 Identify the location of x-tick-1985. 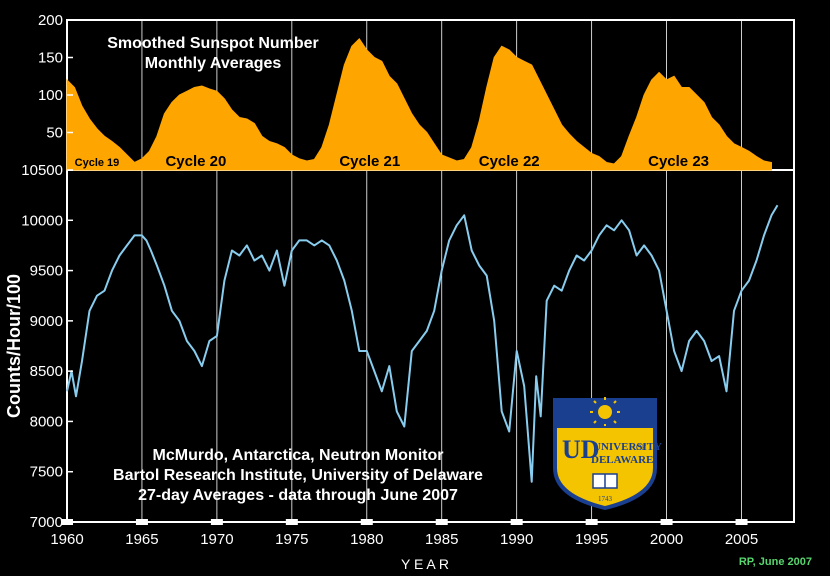
(441, 522).